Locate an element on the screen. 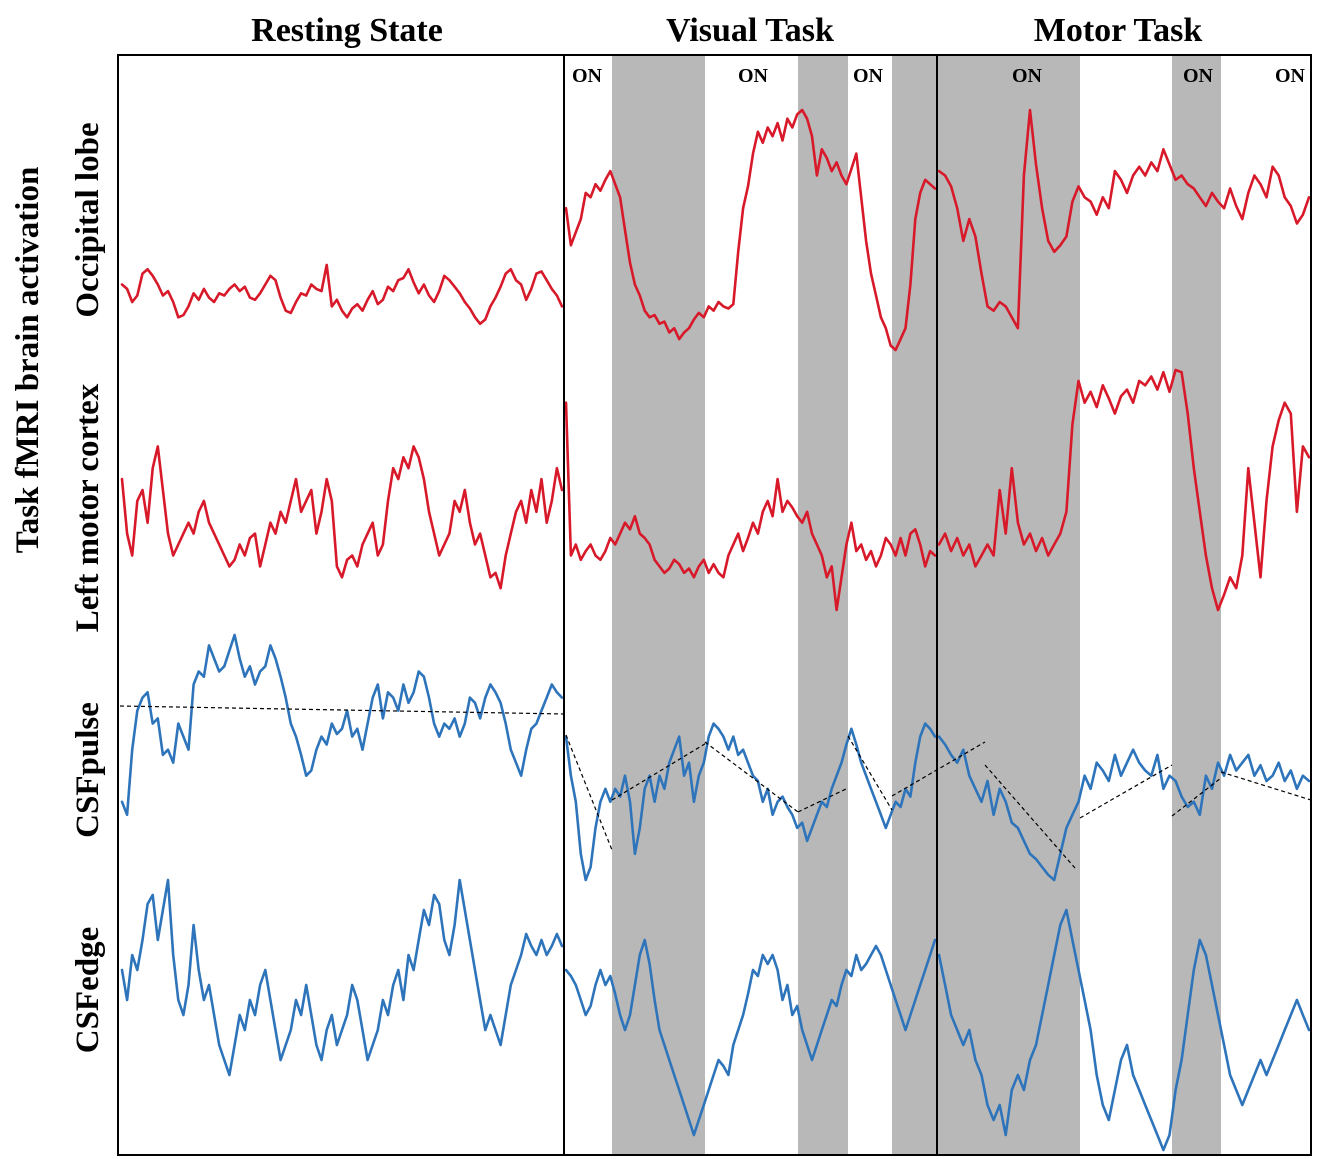 This screenshot has height=1159, width=1317. section-title-resting: Resting State is located at coordinates (347, 30).